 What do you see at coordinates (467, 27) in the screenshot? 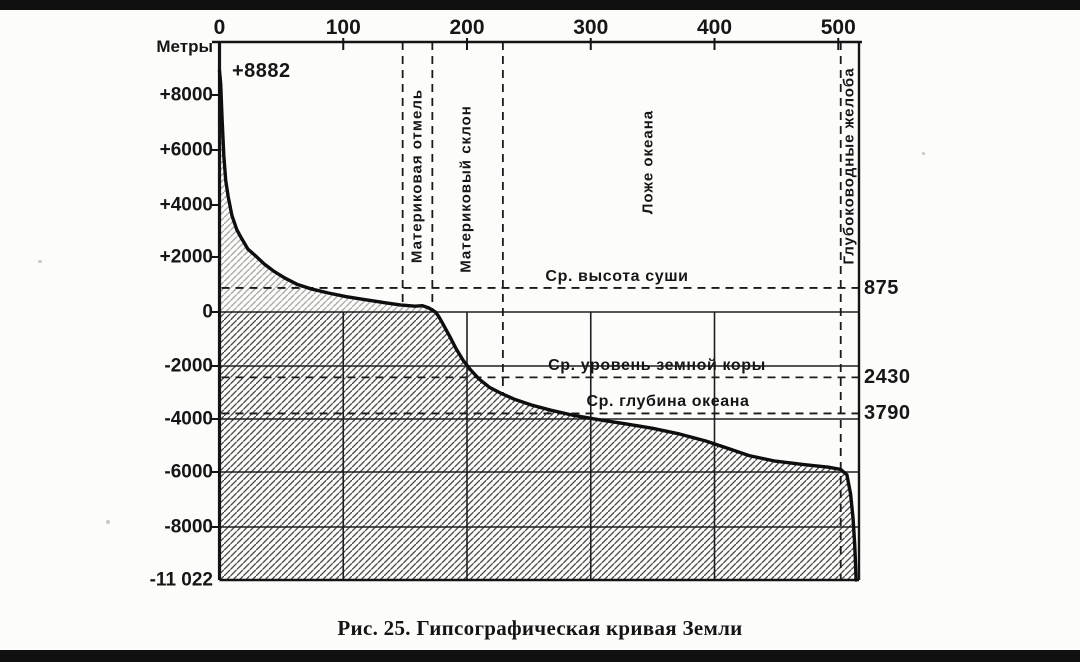
I see `x-tick-label: 200` at bounding box center [467, 27].